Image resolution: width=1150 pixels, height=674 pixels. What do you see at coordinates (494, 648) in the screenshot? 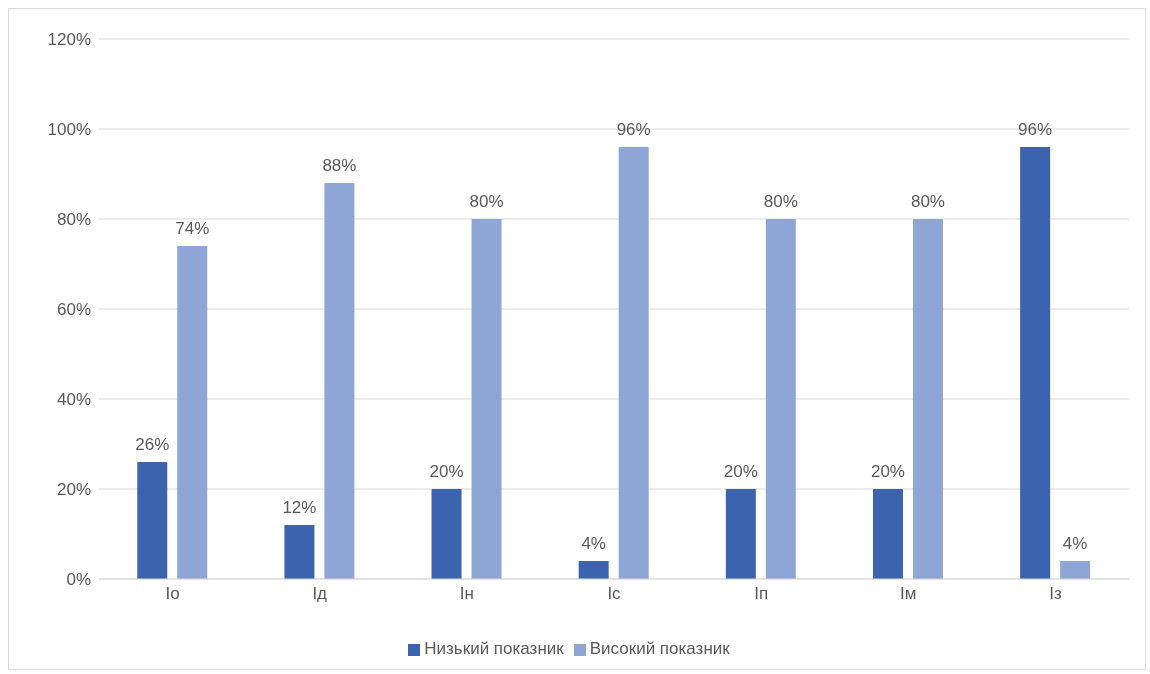
I see `legend-label: Низький показник` at bounding box center [494, 648].